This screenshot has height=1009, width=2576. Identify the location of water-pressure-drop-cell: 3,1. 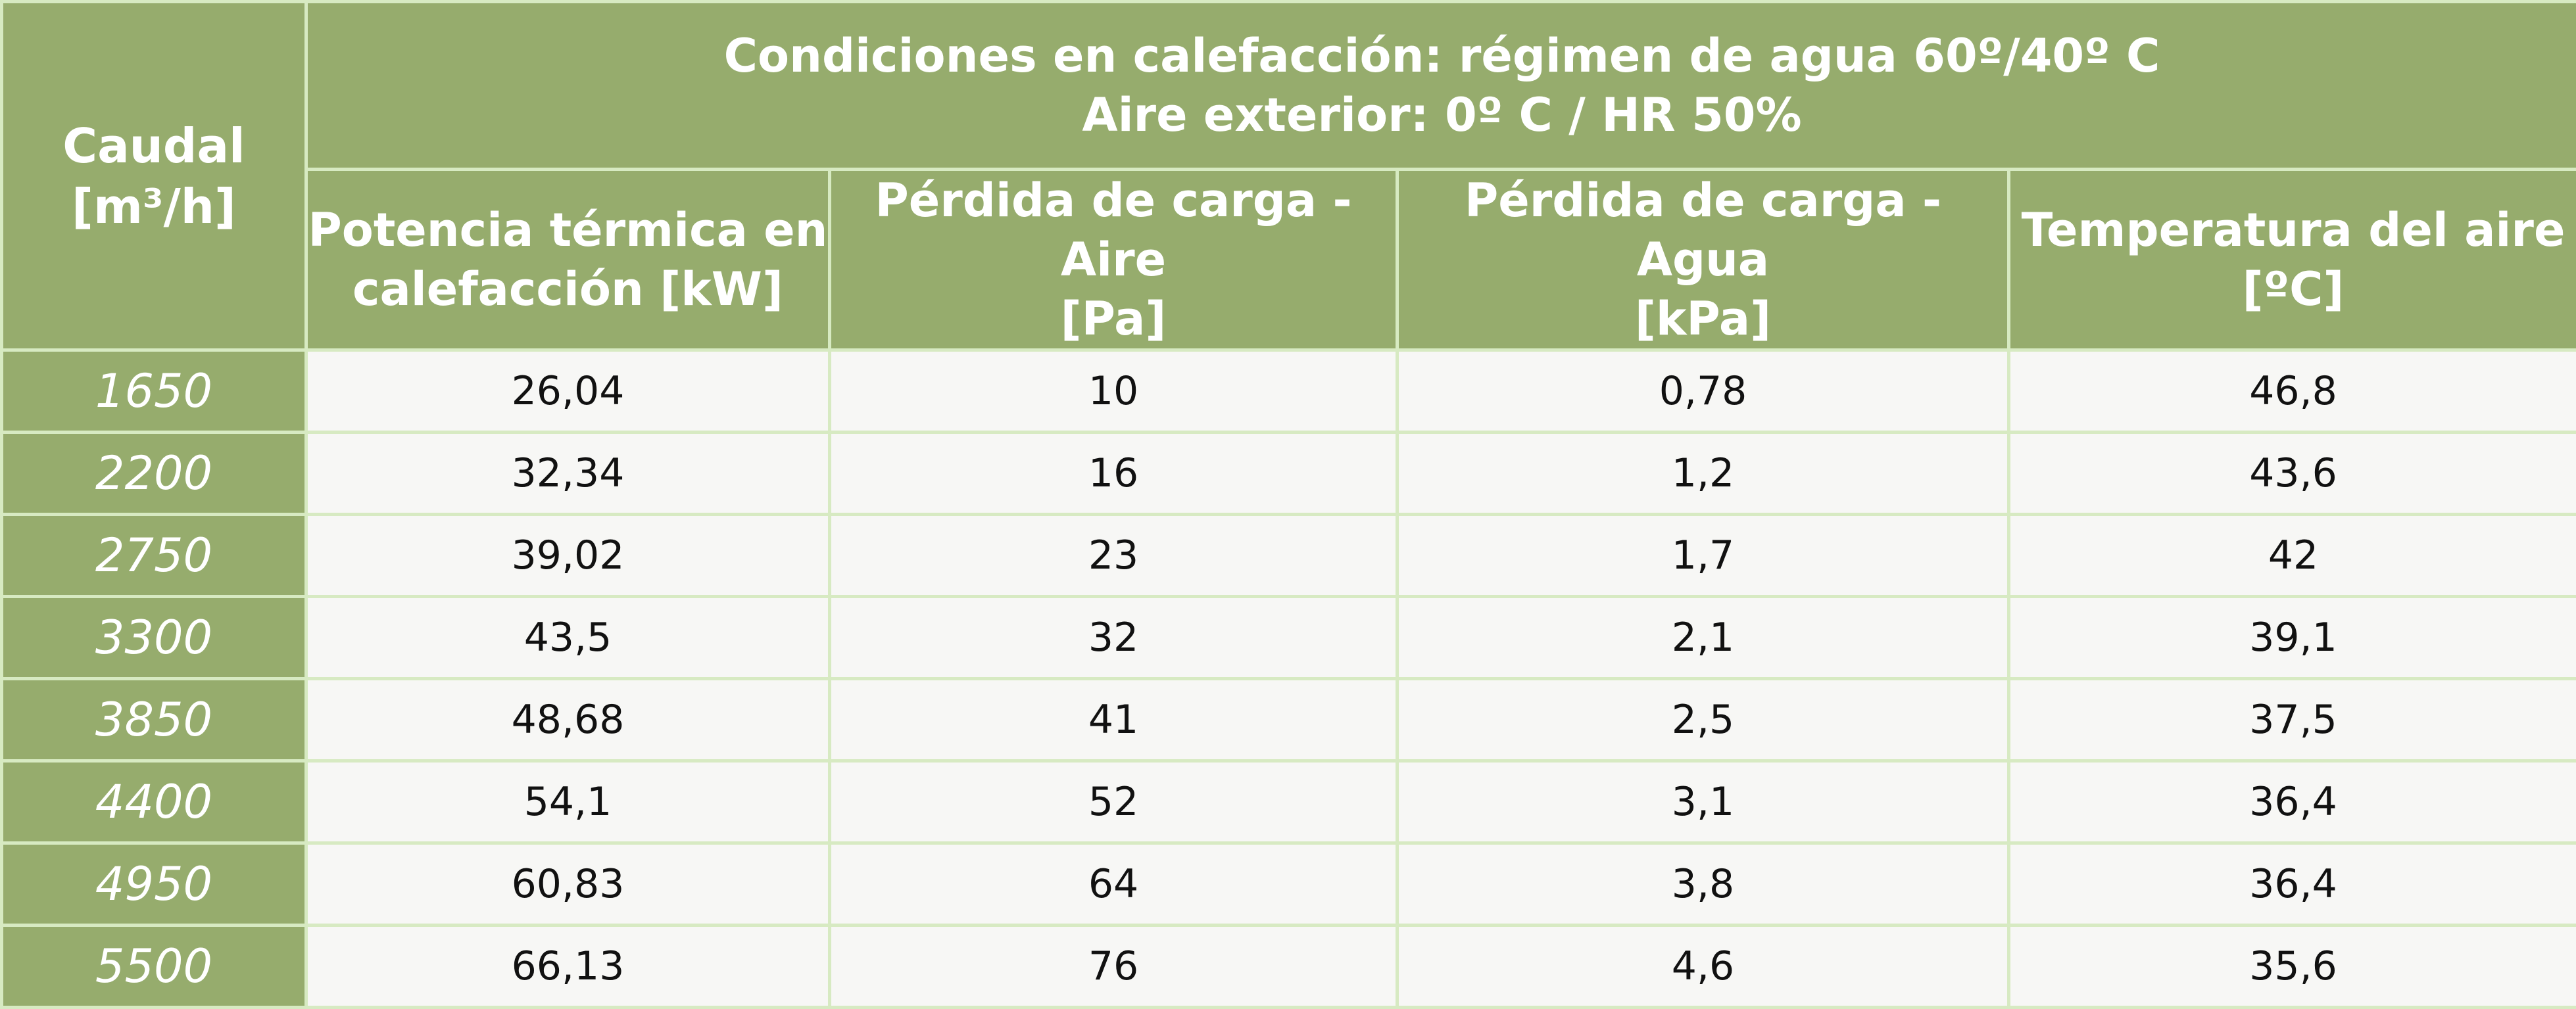
(1703, 802).